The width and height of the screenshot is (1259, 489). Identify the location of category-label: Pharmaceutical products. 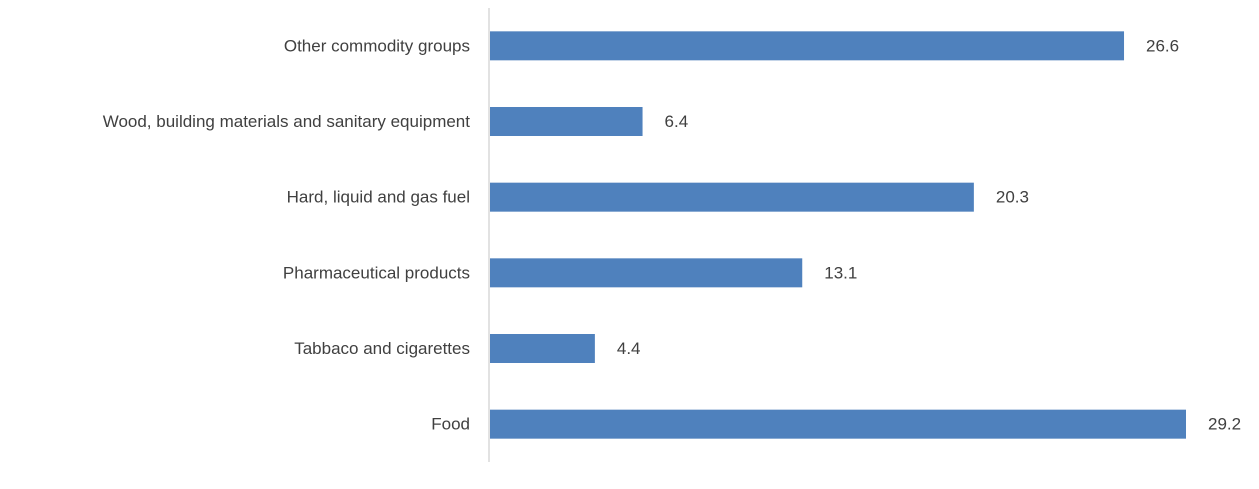
(376, 272).